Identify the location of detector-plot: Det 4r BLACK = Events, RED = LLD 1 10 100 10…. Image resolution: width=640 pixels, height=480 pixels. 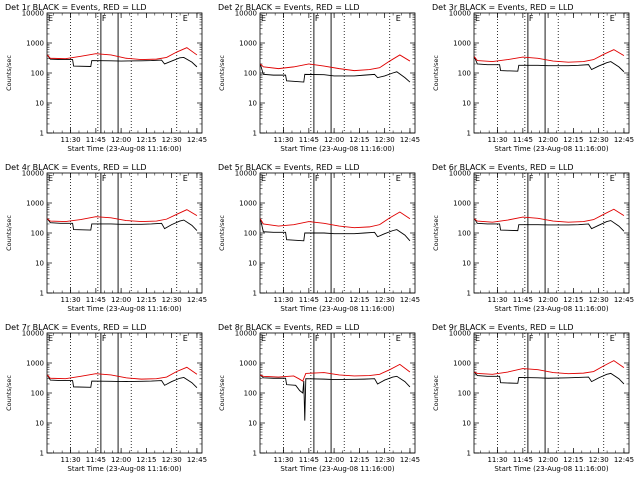
(106, 238).